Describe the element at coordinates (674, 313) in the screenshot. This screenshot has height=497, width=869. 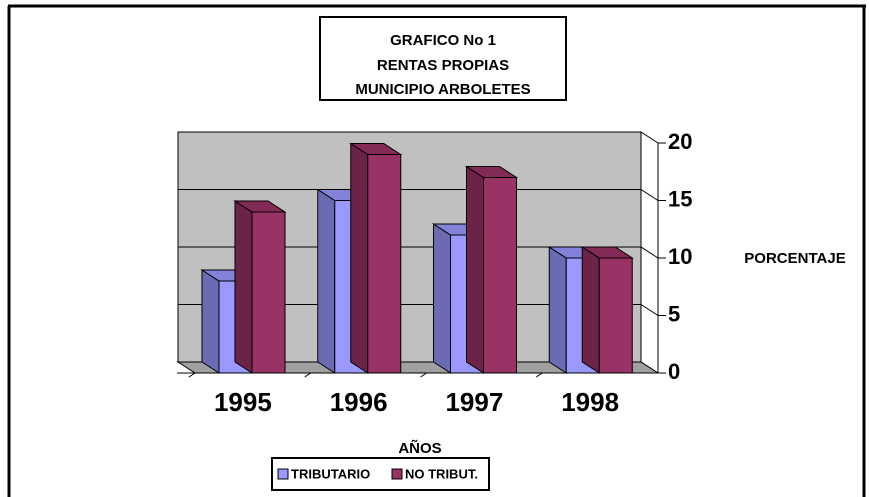
I see `y-tick-label: 5` at that location.